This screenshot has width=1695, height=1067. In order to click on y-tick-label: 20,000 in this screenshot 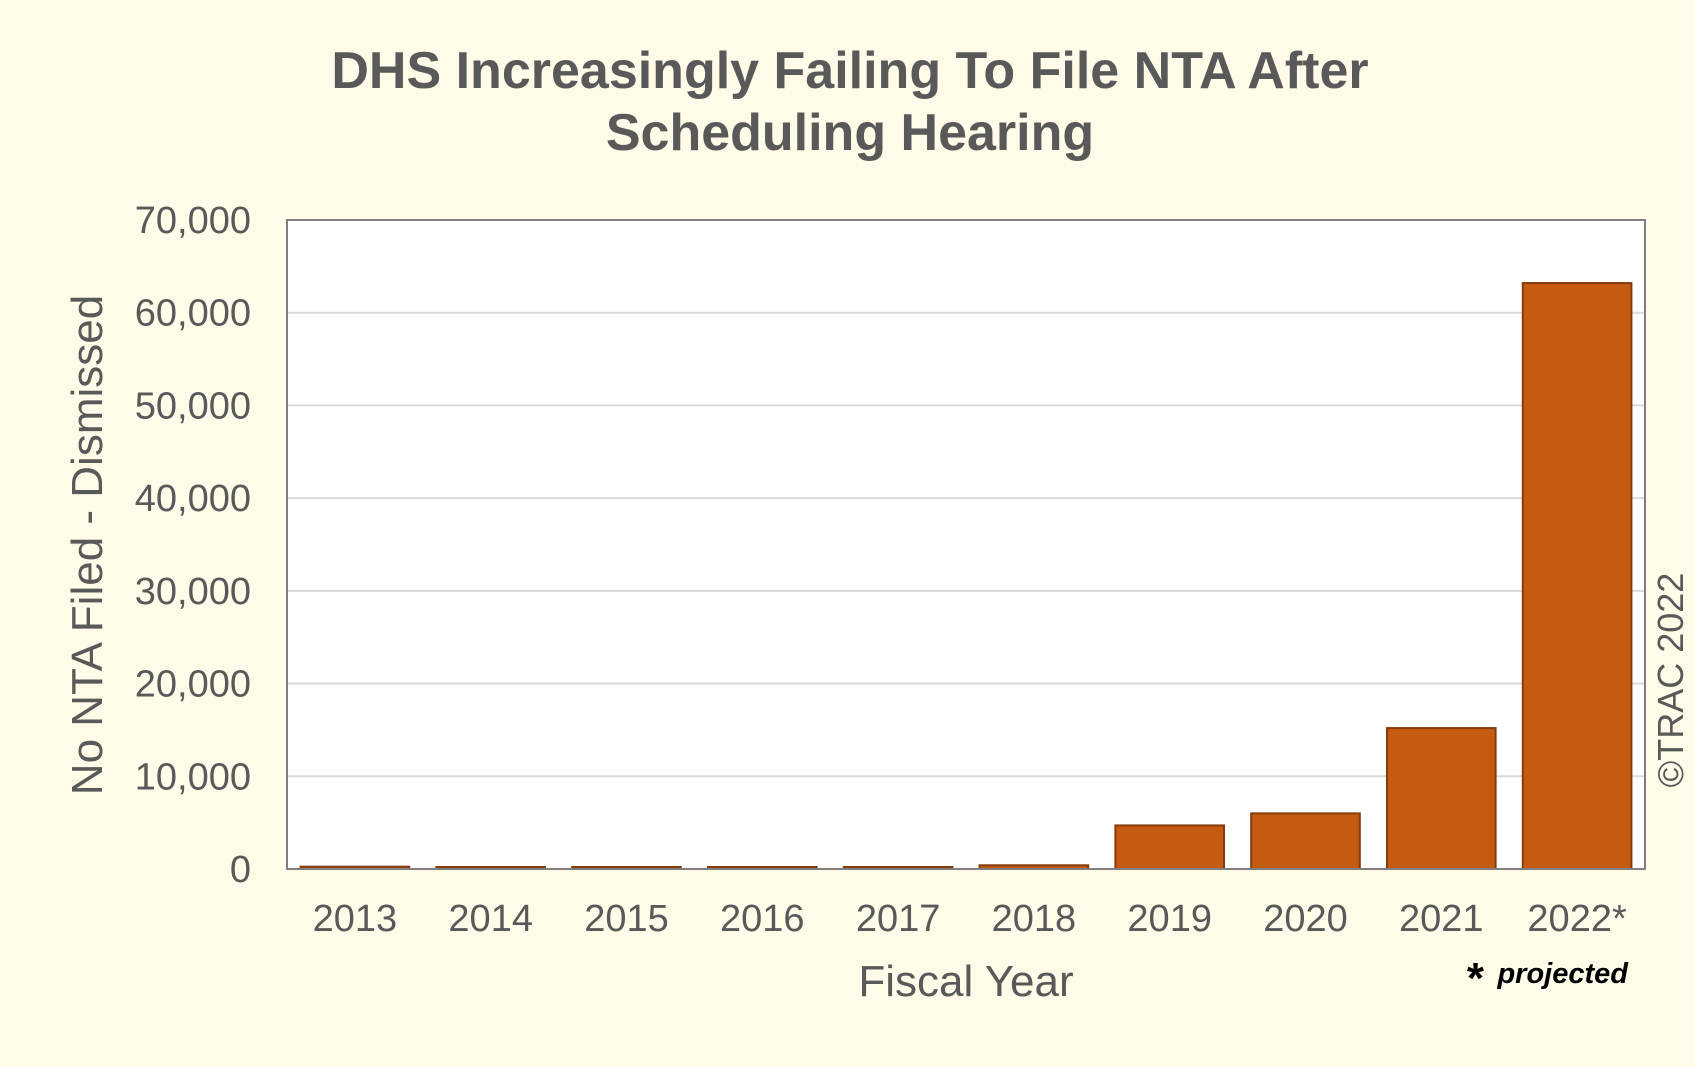, I will do `click(193, 685)`.